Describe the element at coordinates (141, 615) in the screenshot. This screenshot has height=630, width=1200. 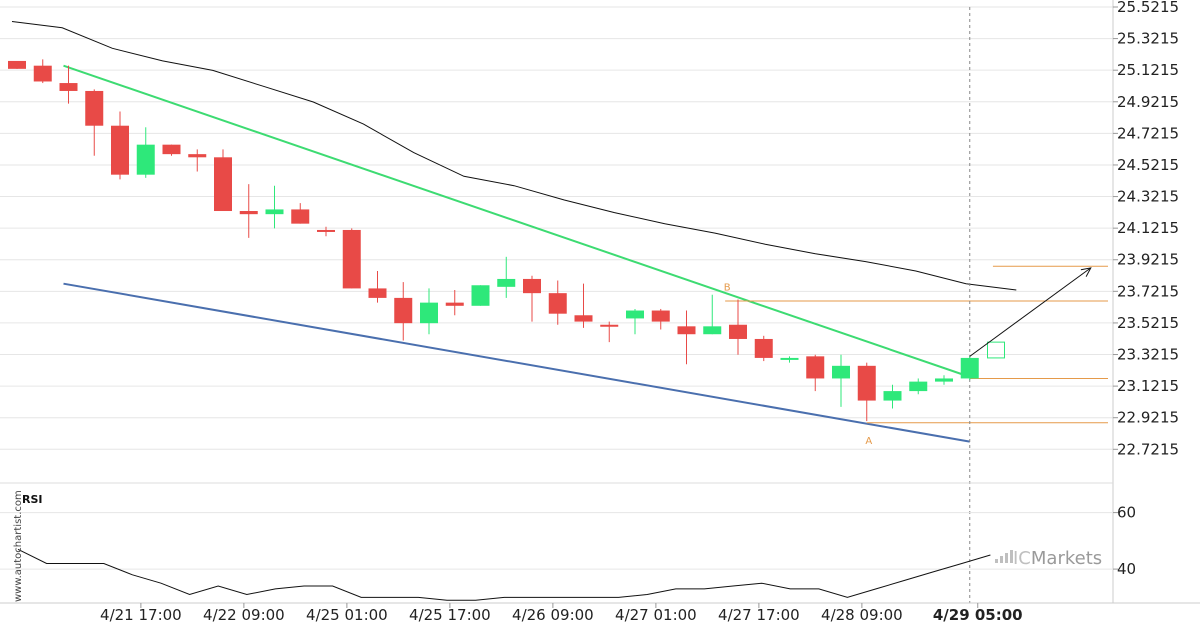
I see `time-tick-label: 4/21 17:00` at that location.